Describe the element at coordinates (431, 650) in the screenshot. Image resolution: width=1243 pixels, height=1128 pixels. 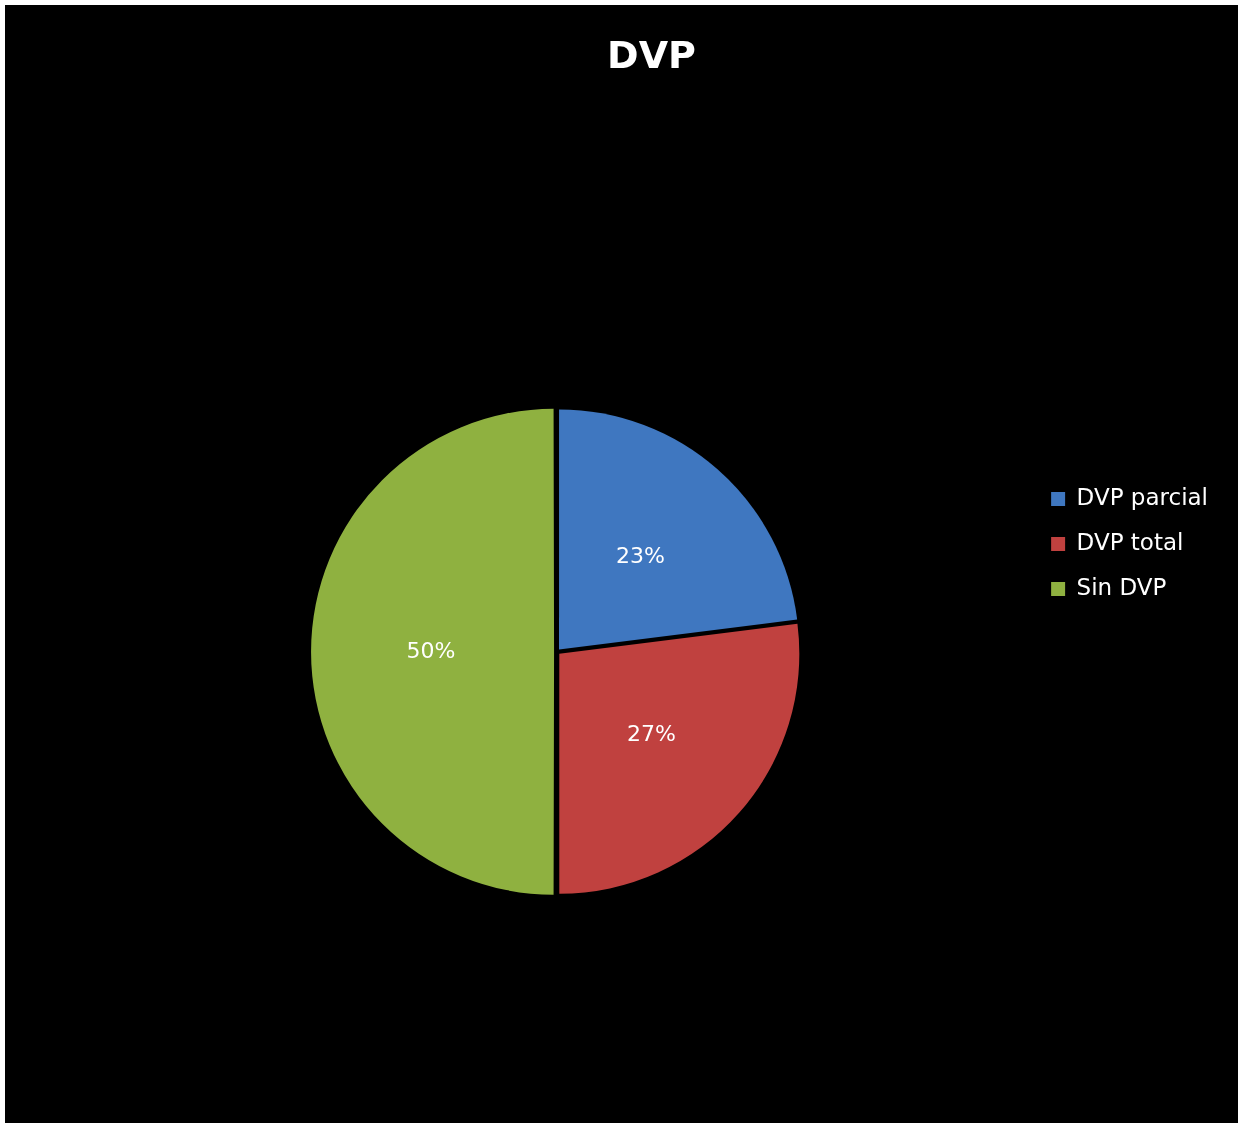
I see `data-label: 50%` at that location.